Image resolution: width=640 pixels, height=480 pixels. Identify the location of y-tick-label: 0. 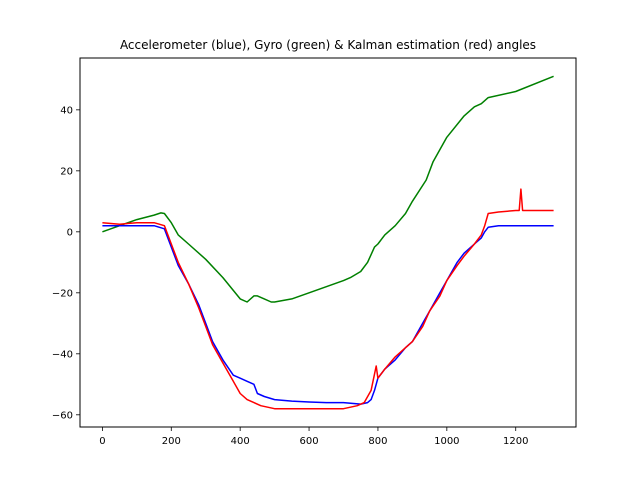
(70, 232).